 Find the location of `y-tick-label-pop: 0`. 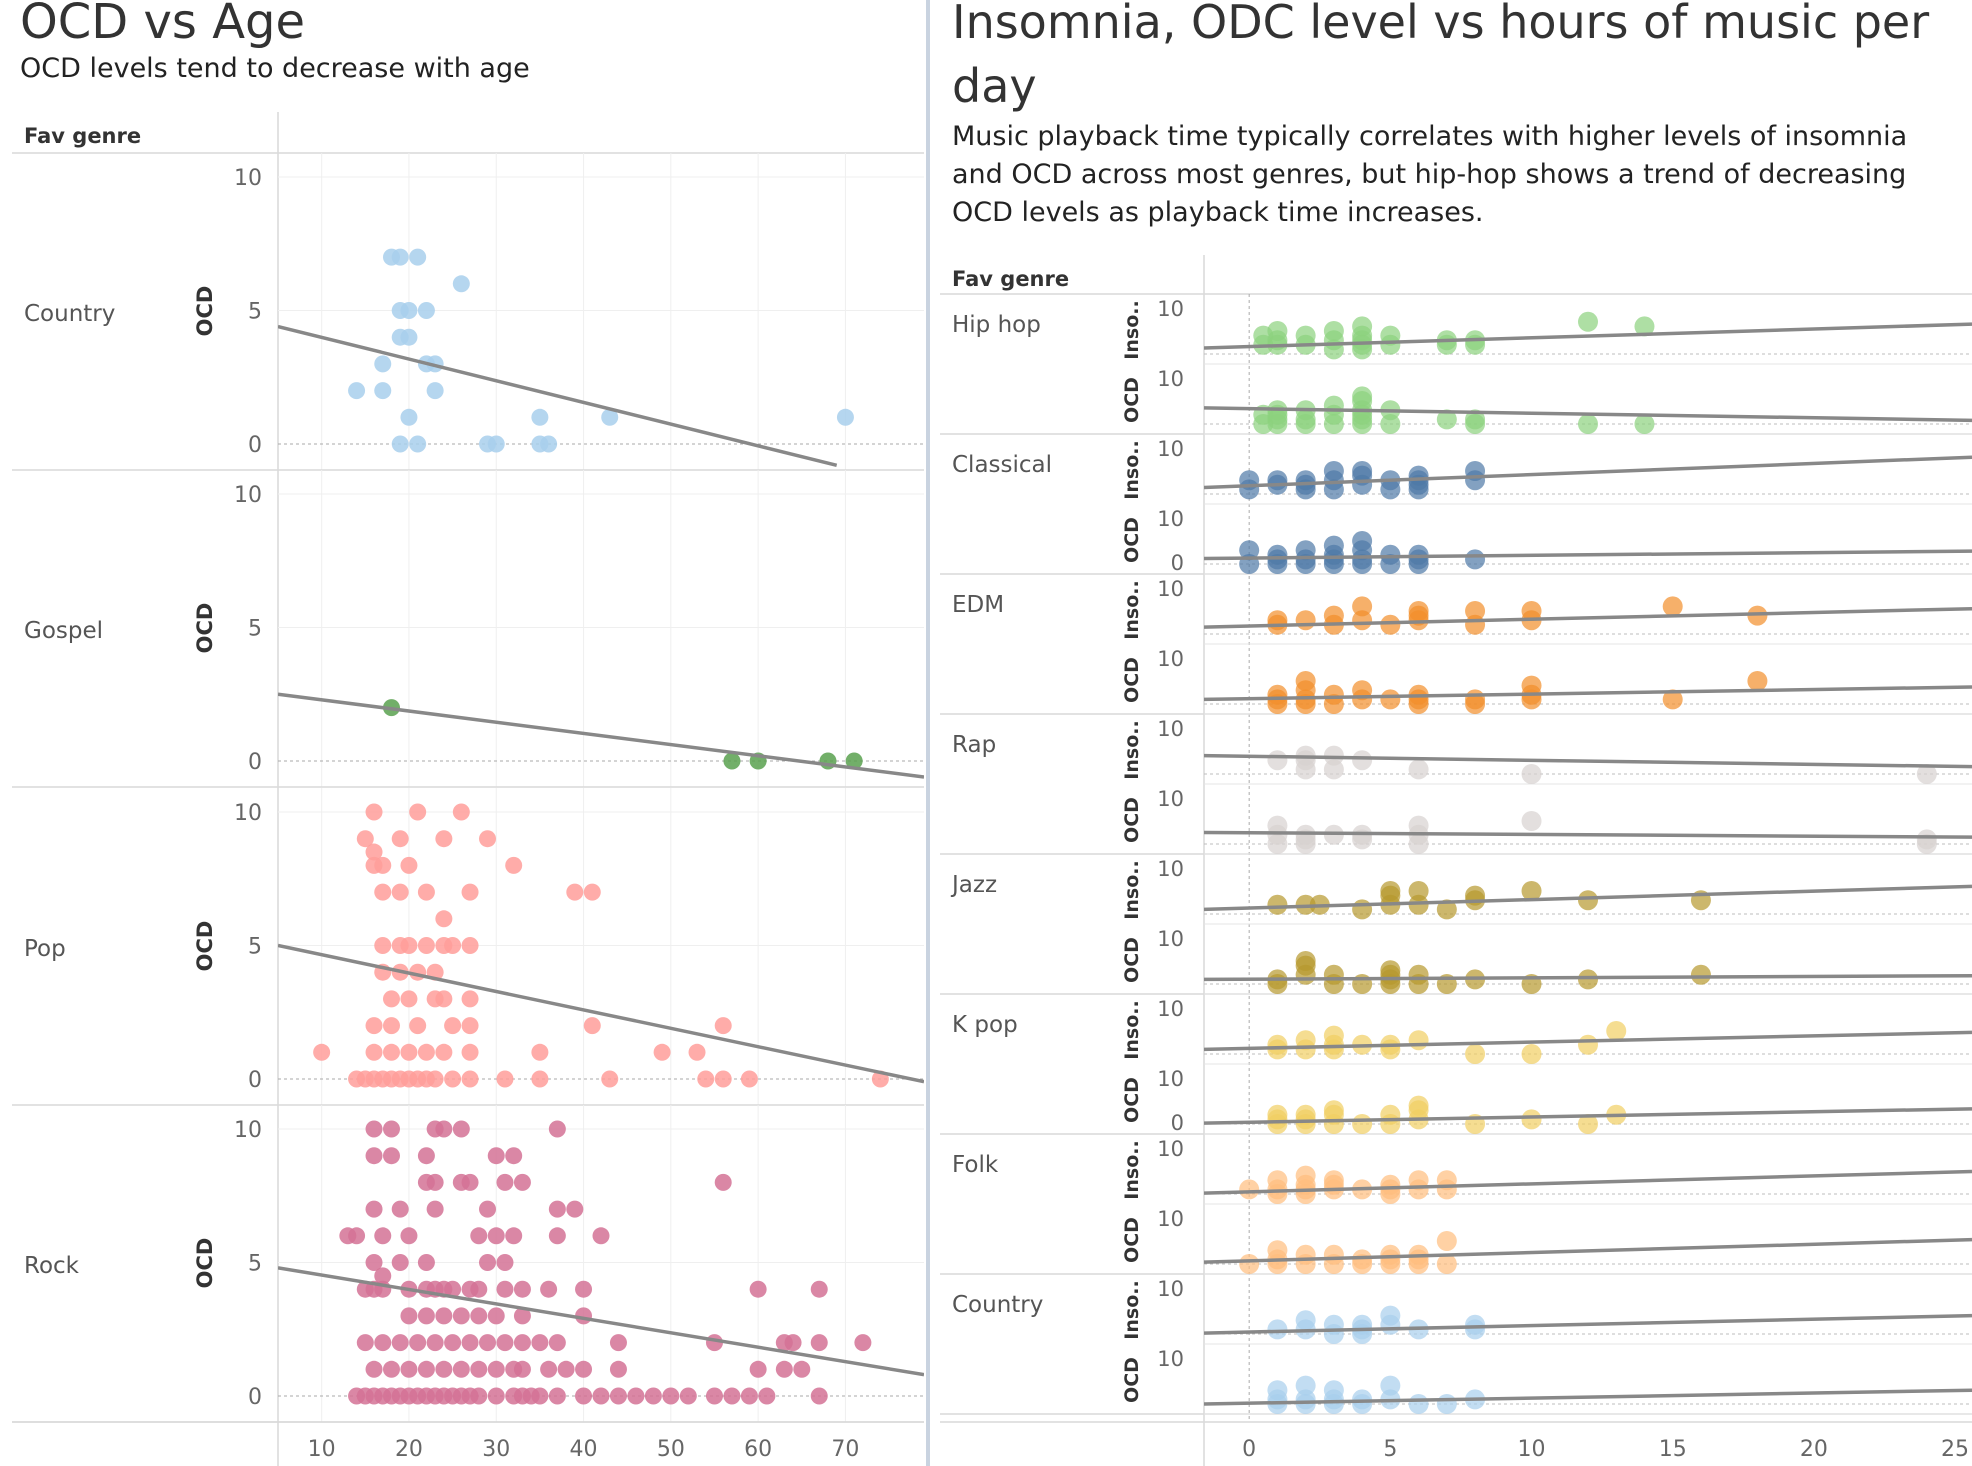

y-tick-label-pop: 0 is located at coordinates (255, 1080).